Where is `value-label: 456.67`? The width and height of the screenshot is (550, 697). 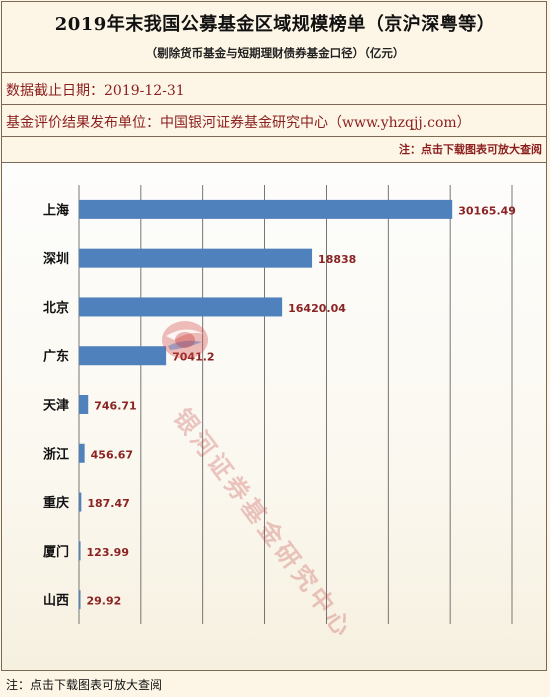
value-label: 456.67 is located at coordinates (112, 454).